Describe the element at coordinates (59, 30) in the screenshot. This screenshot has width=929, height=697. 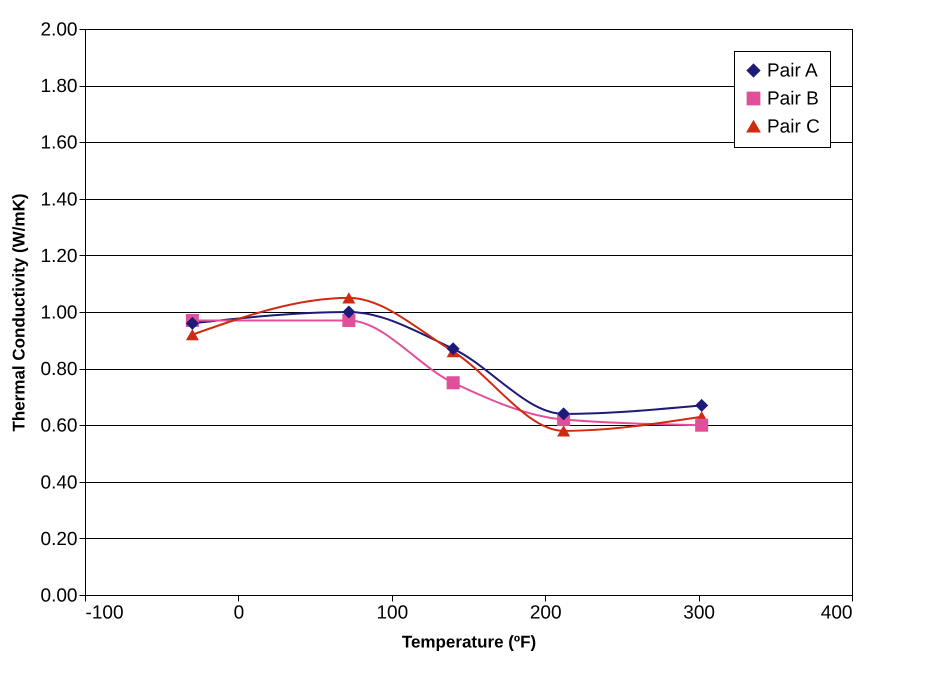
I see `y-tick-label: 2.00` at that location.